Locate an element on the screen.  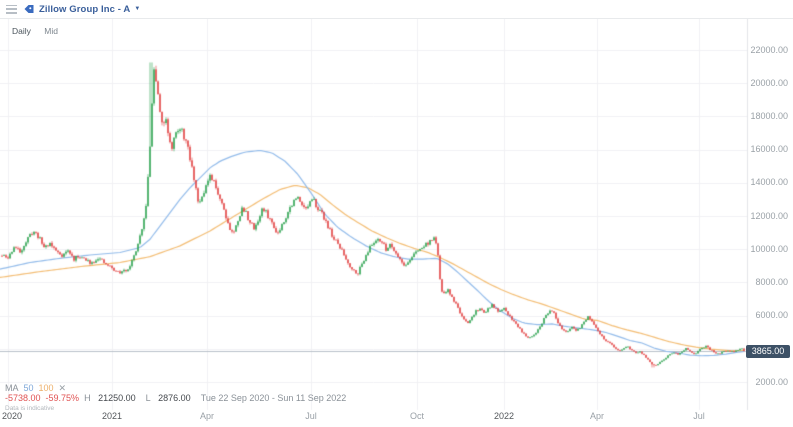
data-indicative-note: Data is indicative is located at coordinates (30, 408).